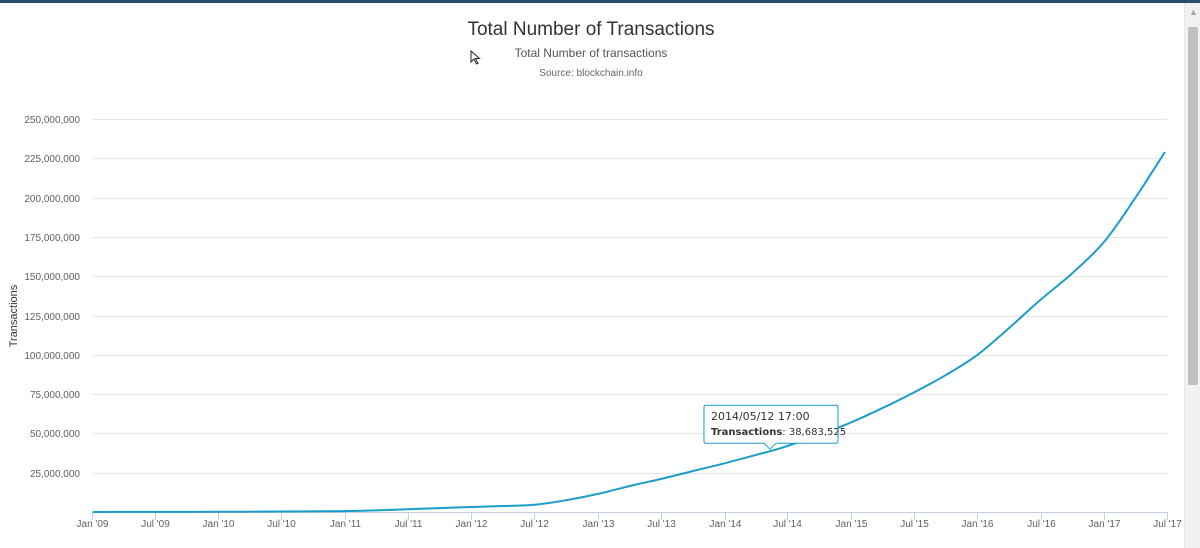  I want to click on y-tick-label: 150,000,000, so click(52, 277).